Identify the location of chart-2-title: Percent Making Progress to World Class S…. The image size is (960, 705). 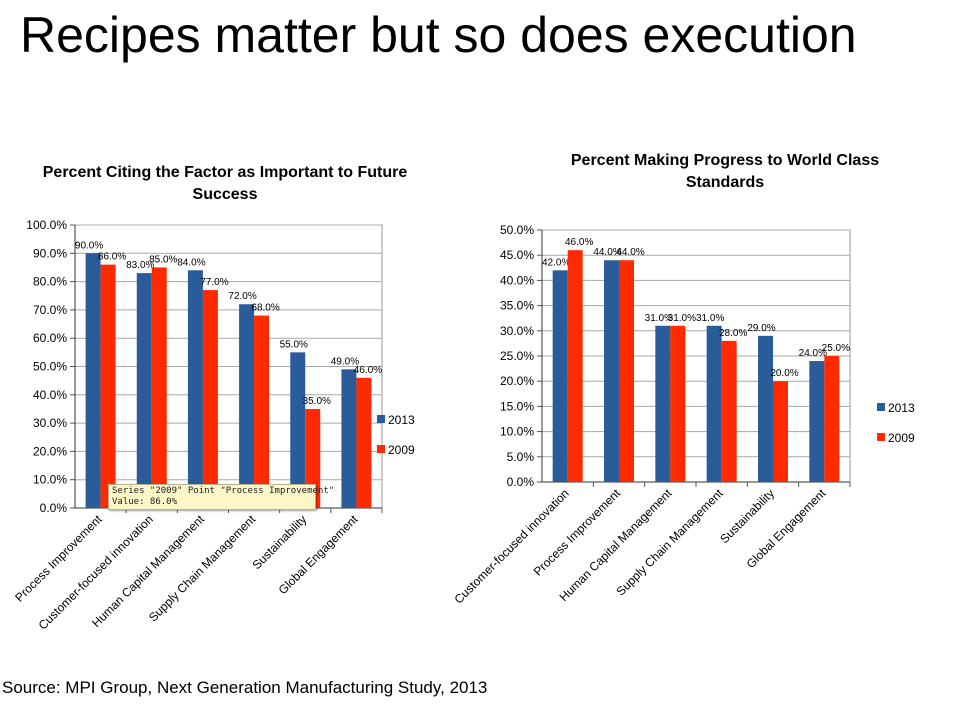
(725, 171).